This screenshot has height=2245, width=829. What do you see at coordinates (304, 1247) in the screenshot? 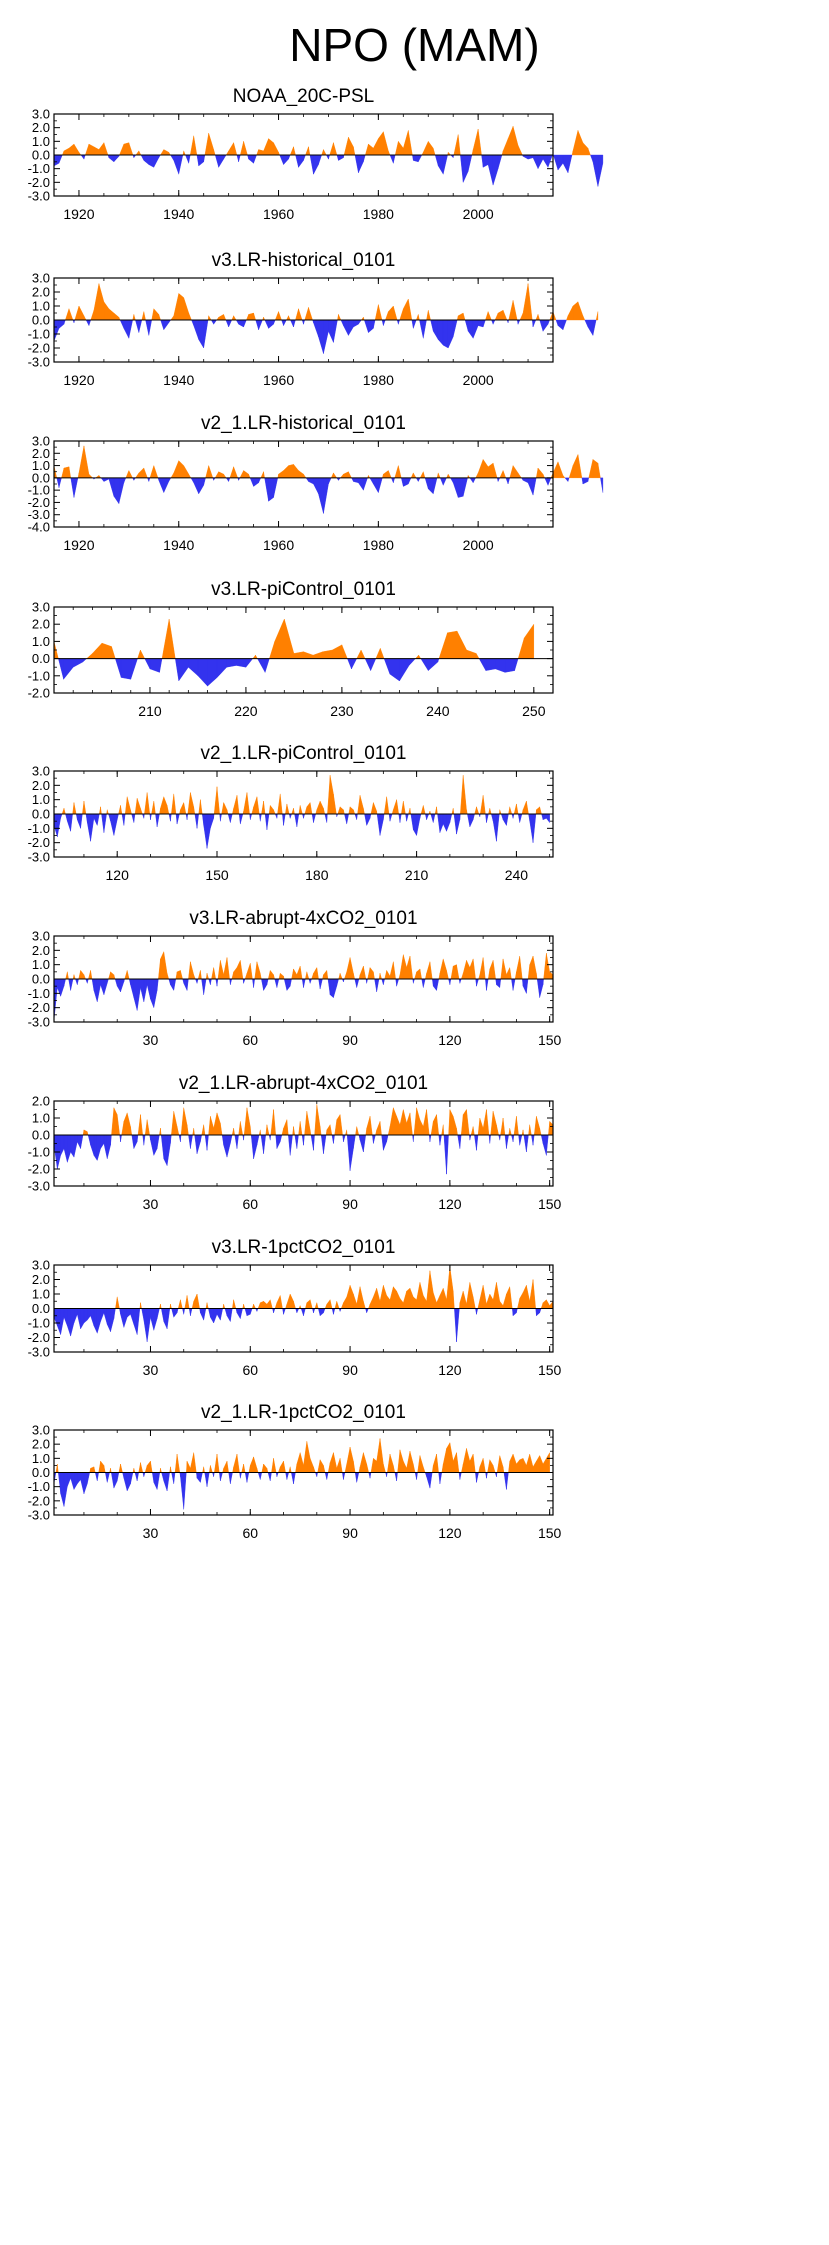
I see `chart-title: v3.LR-1pctCO2_0101` at bounding box center [304, 1247].